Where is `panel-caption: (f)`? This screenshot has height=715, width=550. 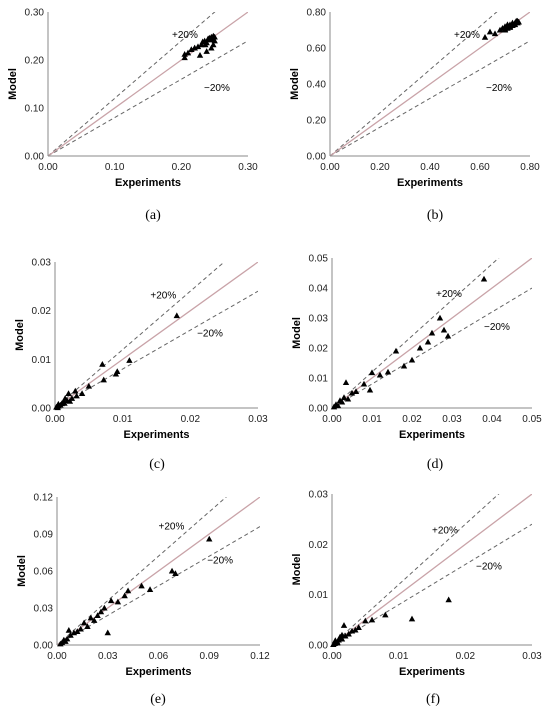 panel-caption: (f) is located at coordinates (433, 699).